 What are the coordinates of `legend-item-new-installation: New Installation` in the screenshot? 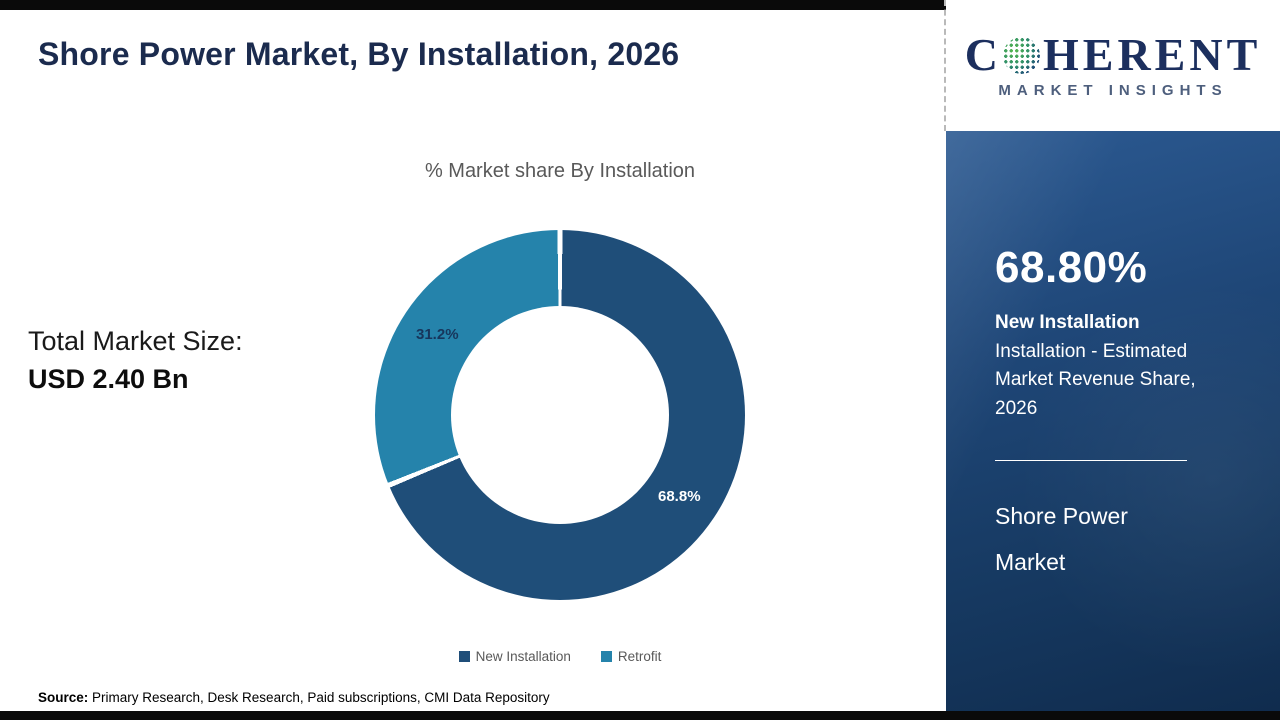 It's located at (514, 656).